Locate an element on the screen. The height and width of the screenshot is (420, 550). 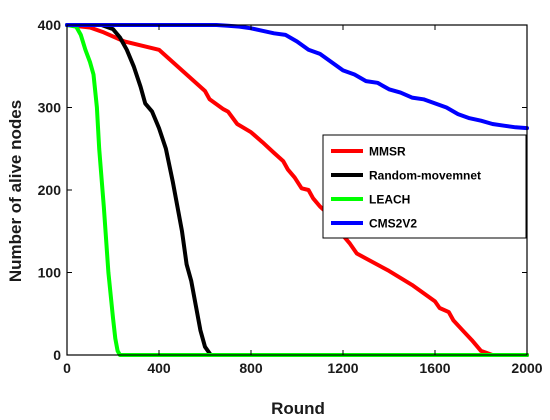
x-tick-label: 400 is located at coordinates (159, 368).